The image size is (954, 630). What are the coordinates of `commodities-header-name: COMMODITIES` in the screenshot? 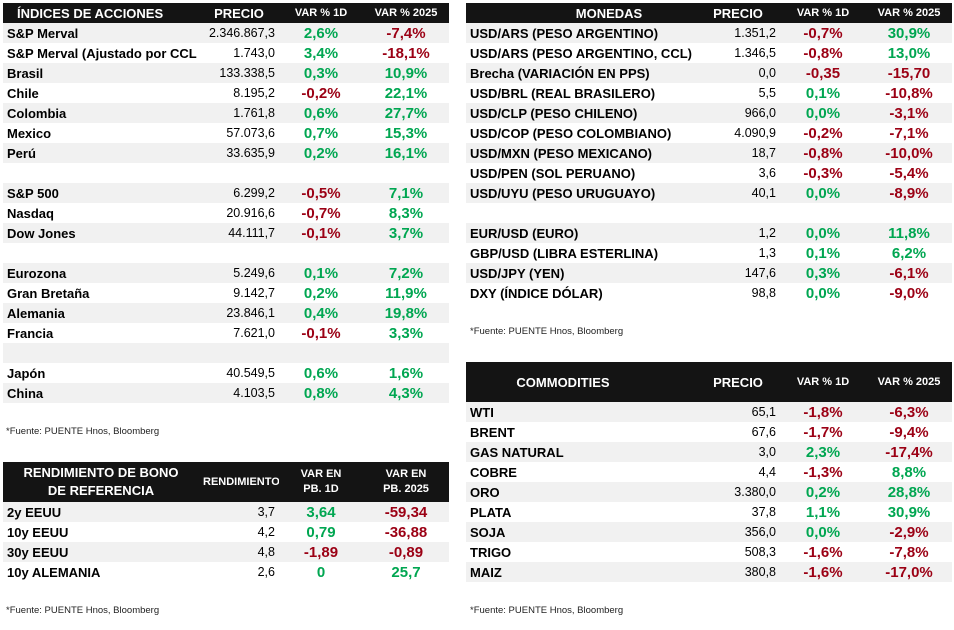 It's located at (581, 382).